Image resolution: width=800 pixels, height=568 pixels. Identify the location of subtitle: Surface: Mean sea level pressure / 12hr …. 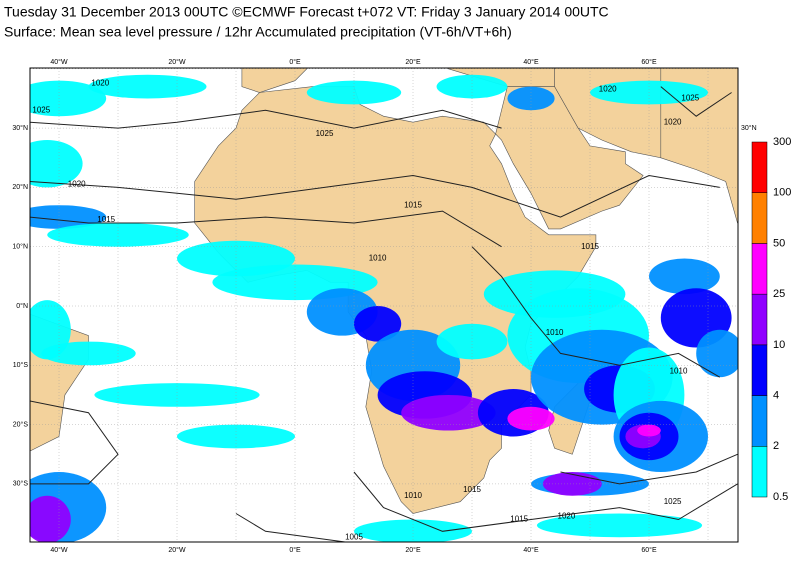
(258, 32).